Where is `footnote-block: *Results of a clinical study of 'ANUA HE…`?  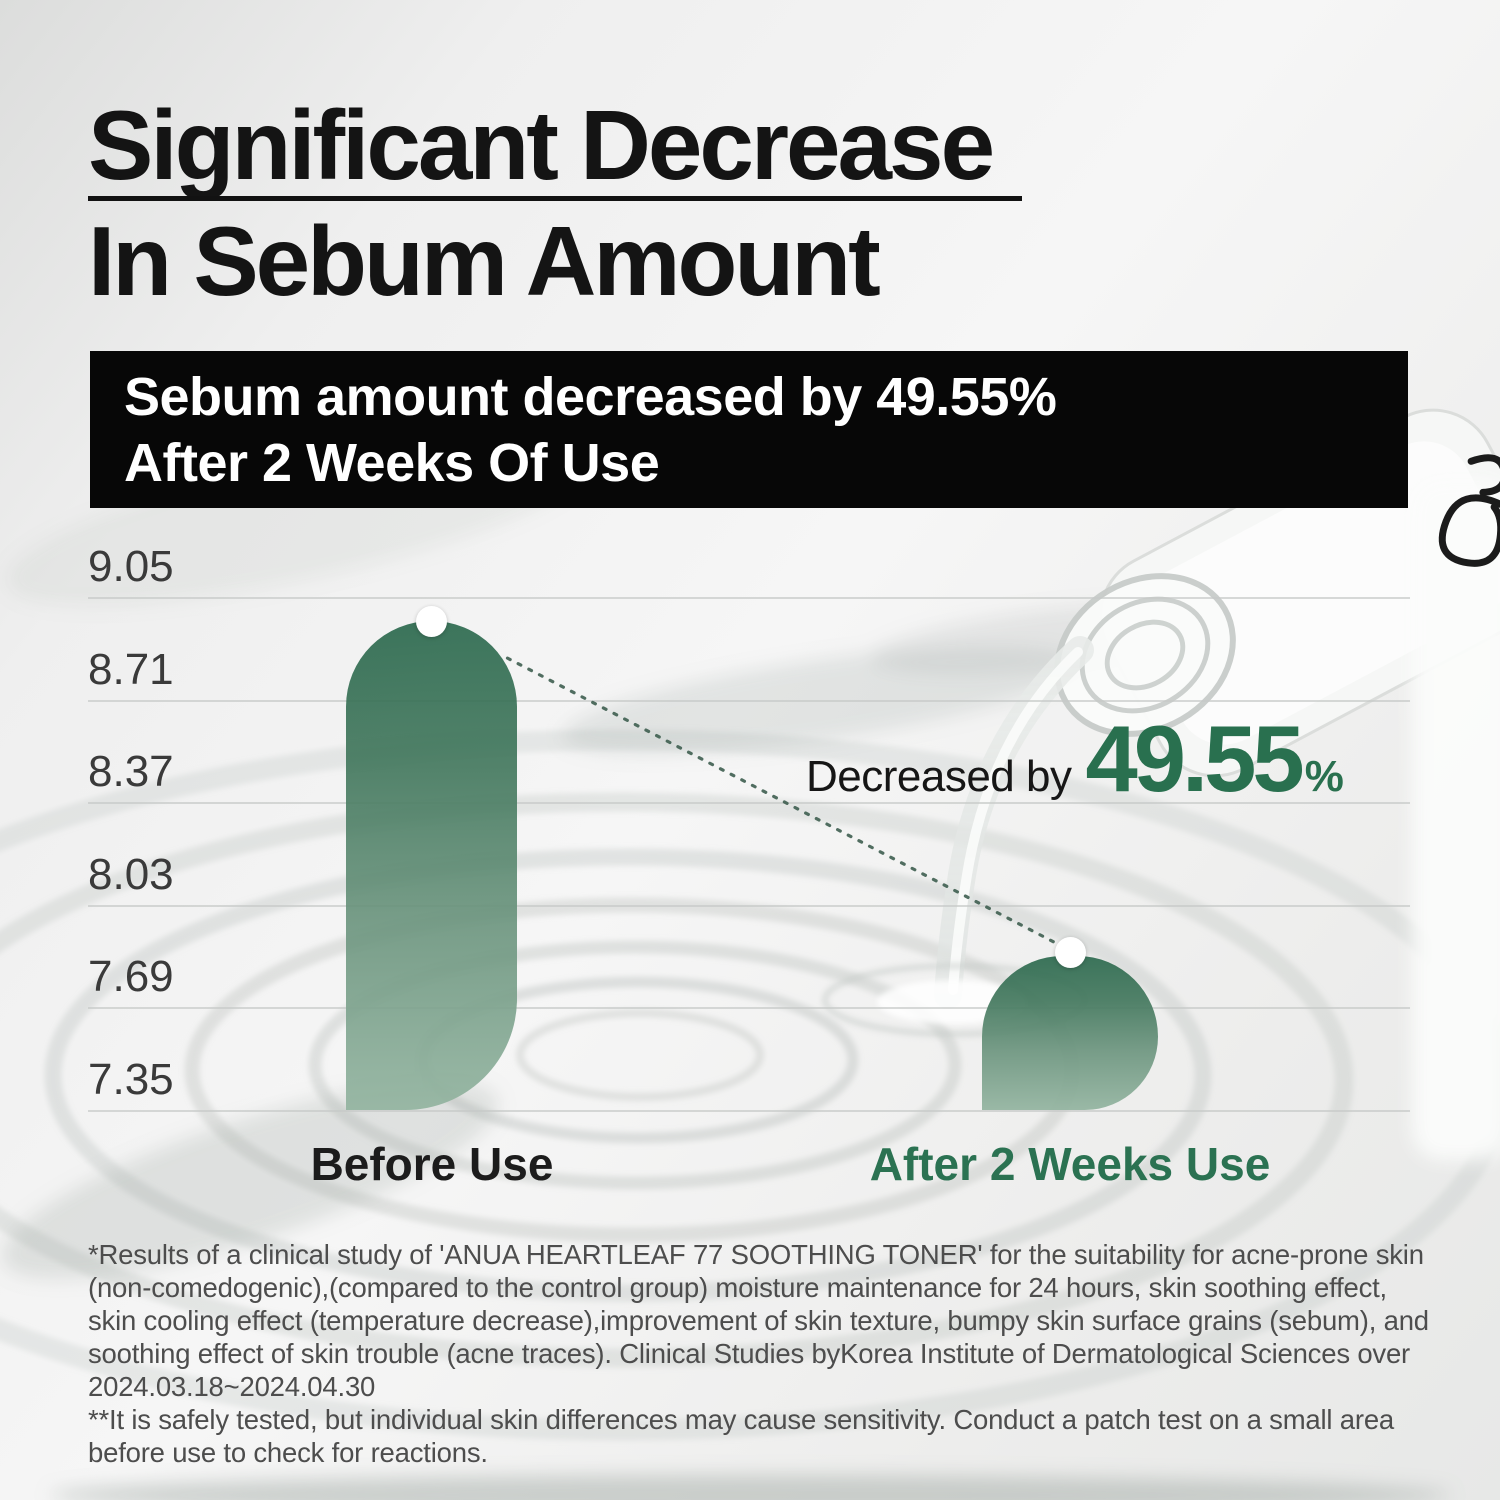 footnote-block: *Results of a clinical study of 'ANUA HE… is located at coordinates (758, 1353).